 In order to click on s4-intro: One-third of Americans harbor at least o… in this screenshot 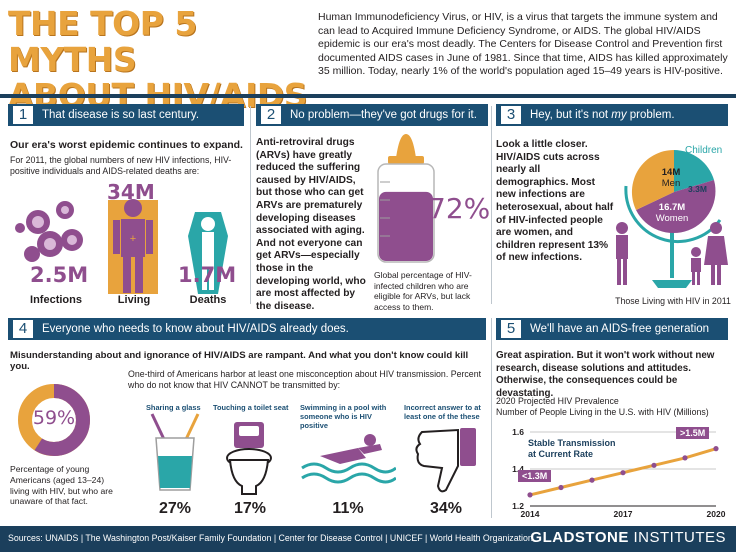, I will do `click(305, 379)`.